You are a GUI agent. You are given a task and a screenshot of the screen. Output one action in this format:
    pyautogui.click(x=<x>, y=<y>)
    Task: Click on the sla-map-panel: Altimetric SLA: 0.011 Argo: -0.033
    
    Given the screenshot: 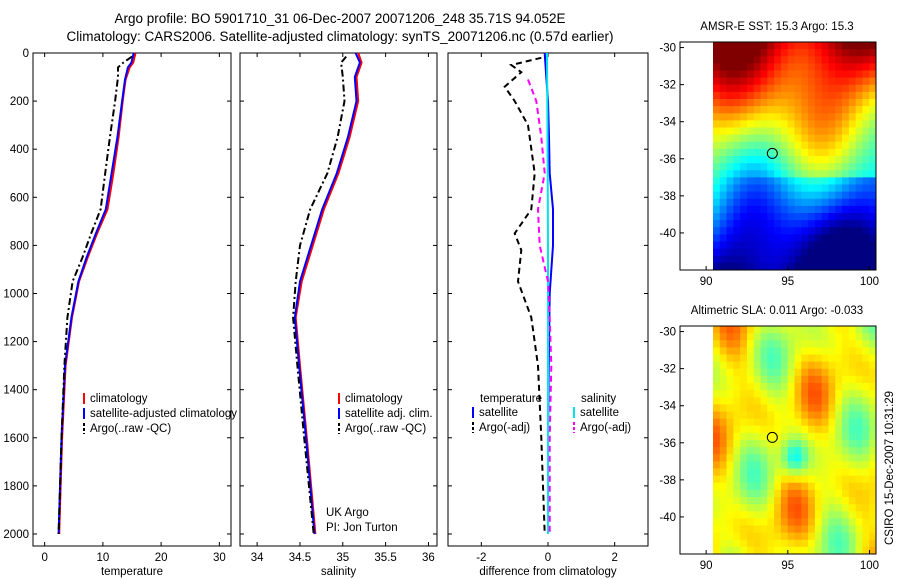 What is the action you would take?
    pyautogui.click(x=778, y=430)
    